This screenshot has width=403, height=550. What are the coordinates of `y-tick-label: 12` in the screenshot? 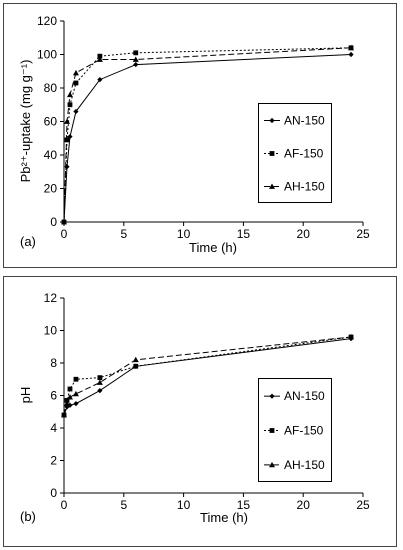 It's located at (51, 298).